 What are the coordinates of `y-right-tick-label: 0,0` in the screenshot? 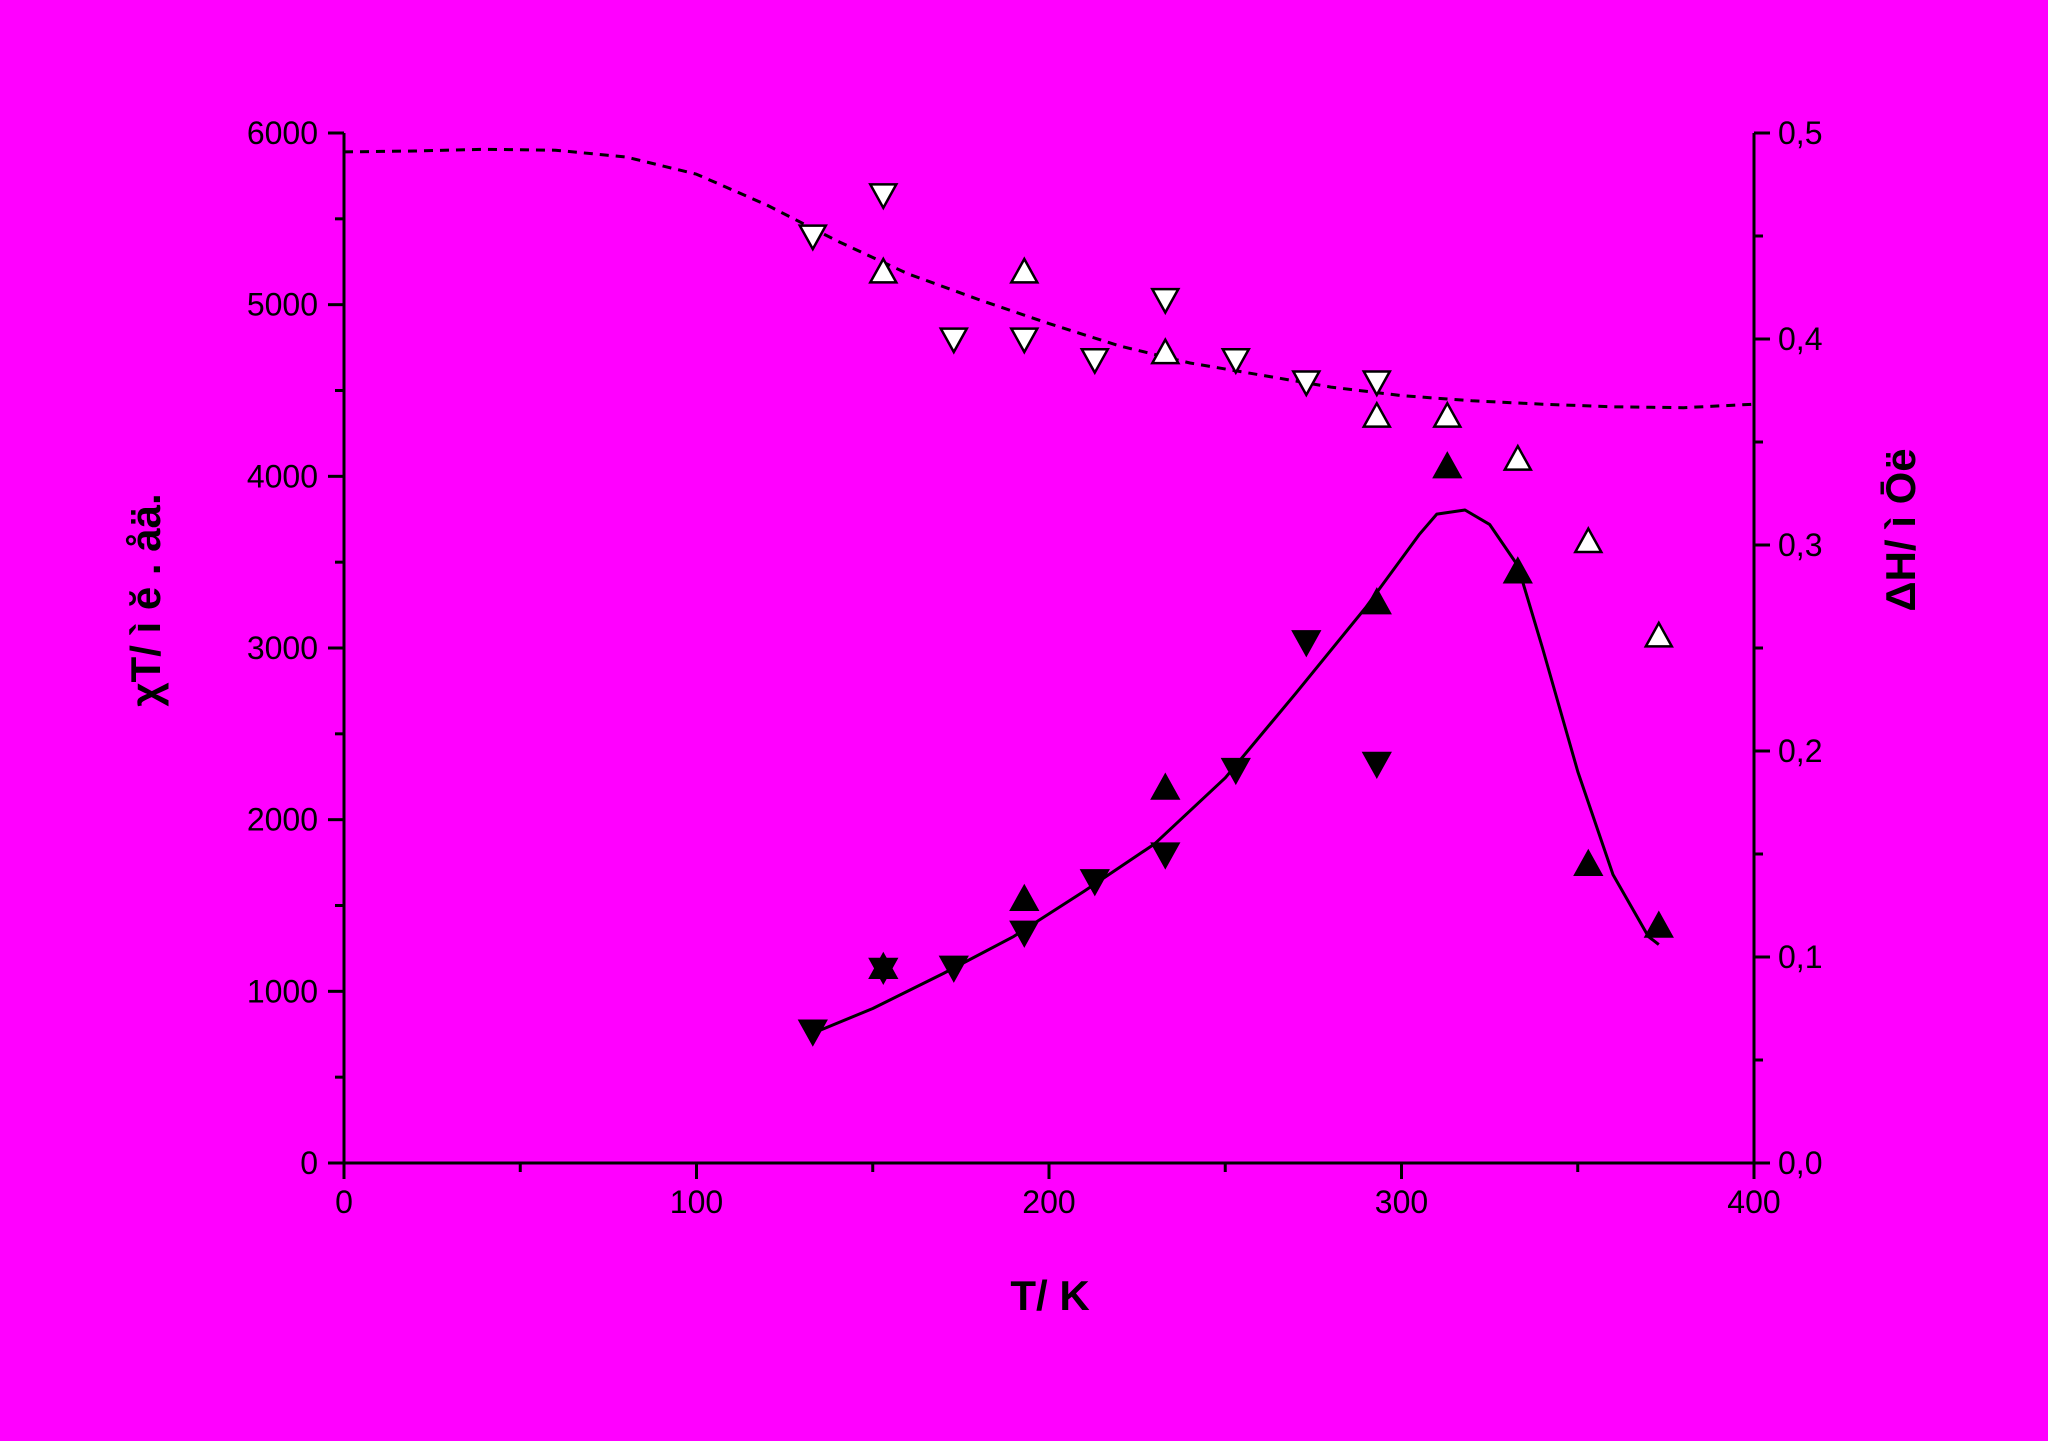 It's located at (1800, 1163).